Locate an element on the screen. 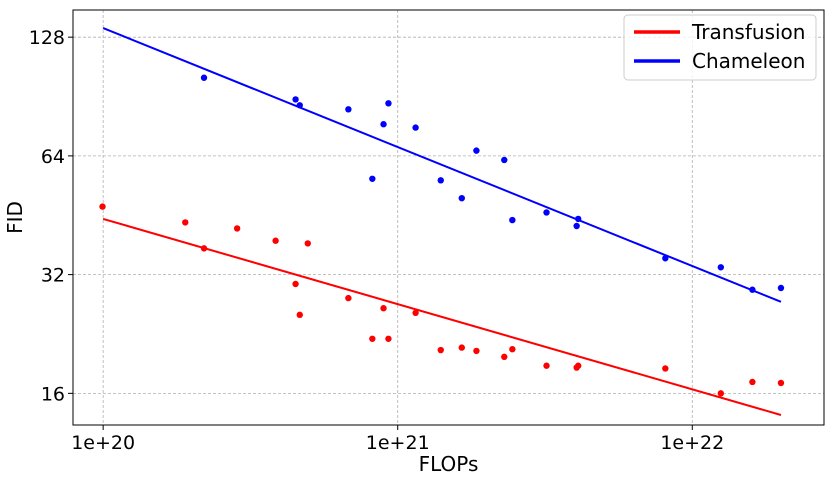  legend-label-chameleon: Chameleon is located at coordinates (748, 61).